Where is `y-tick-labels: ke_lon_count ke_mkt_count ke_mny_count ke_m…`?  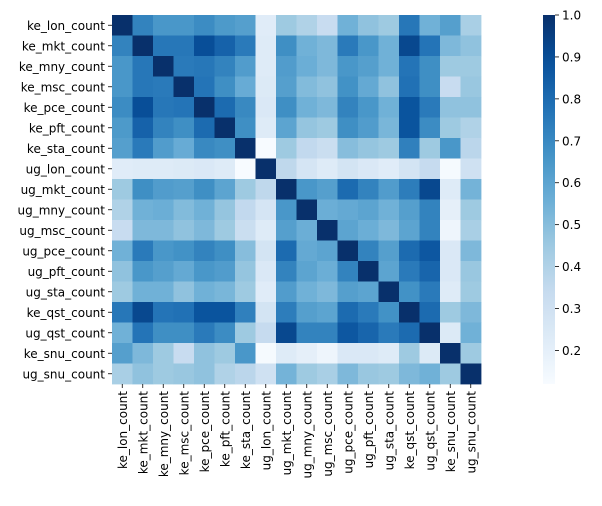 y-tick-labels: ke_lon_count ke_mkt_count ke_mny_count ke_m… is located at coordinates (65, 200).